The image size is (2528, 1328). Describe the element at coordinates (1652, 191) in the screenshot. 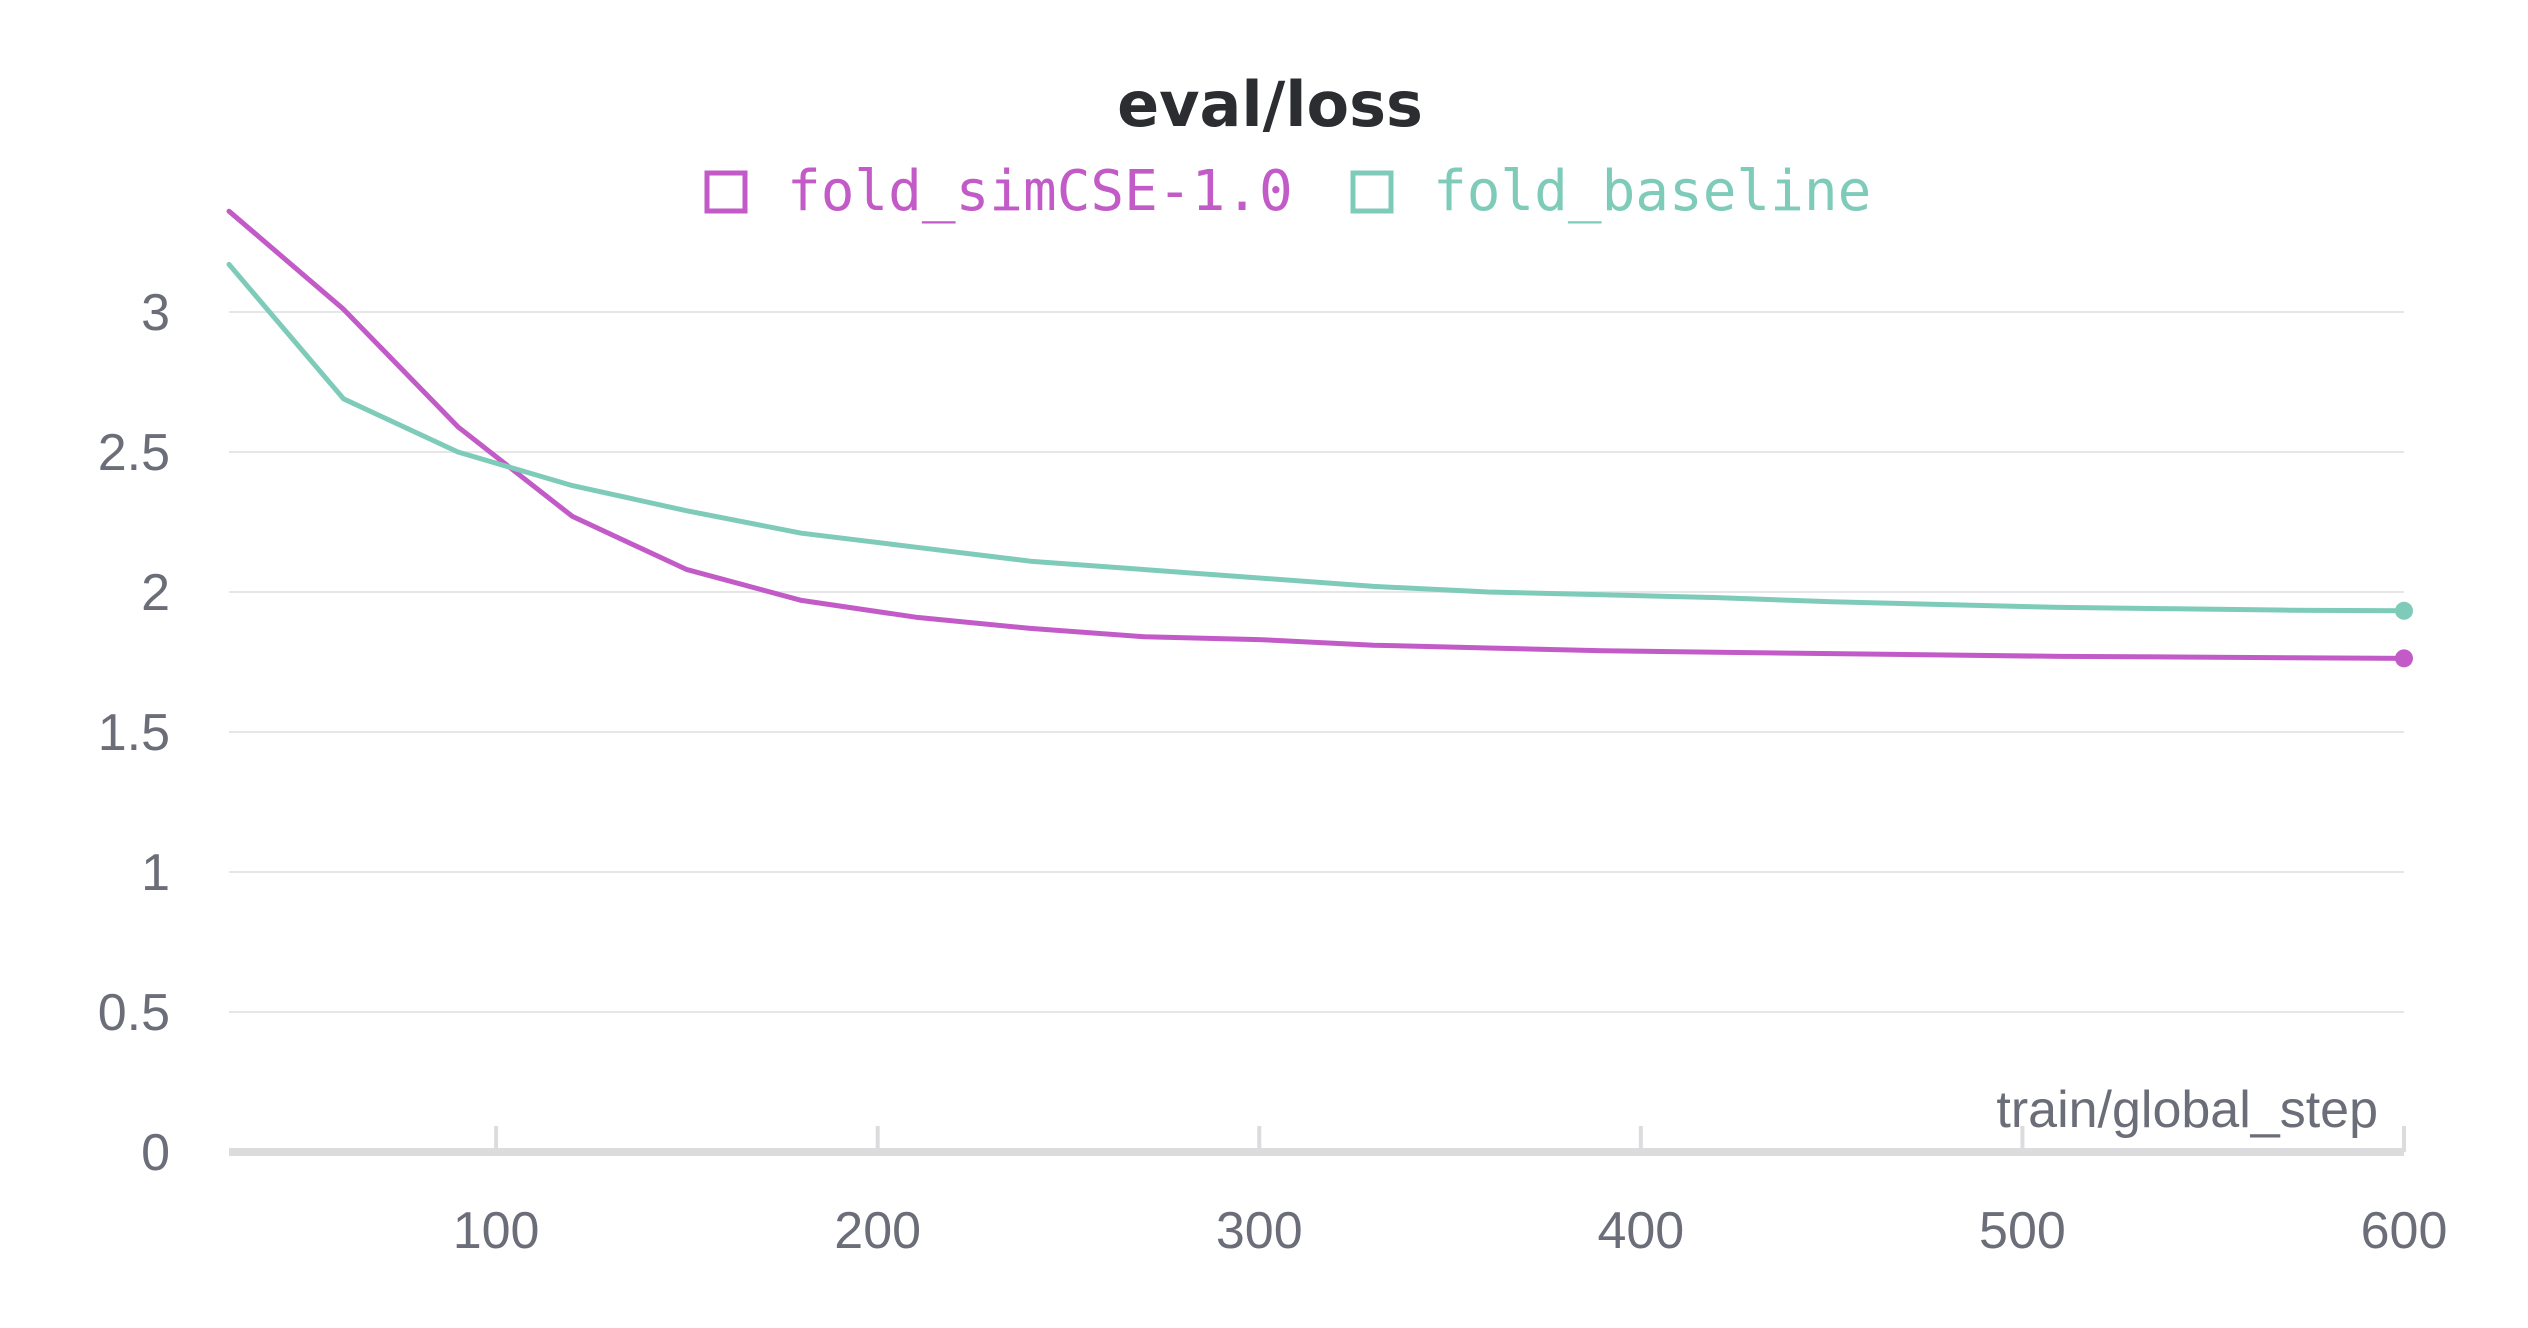

I see `legend-label: fold_baseline` at that location.